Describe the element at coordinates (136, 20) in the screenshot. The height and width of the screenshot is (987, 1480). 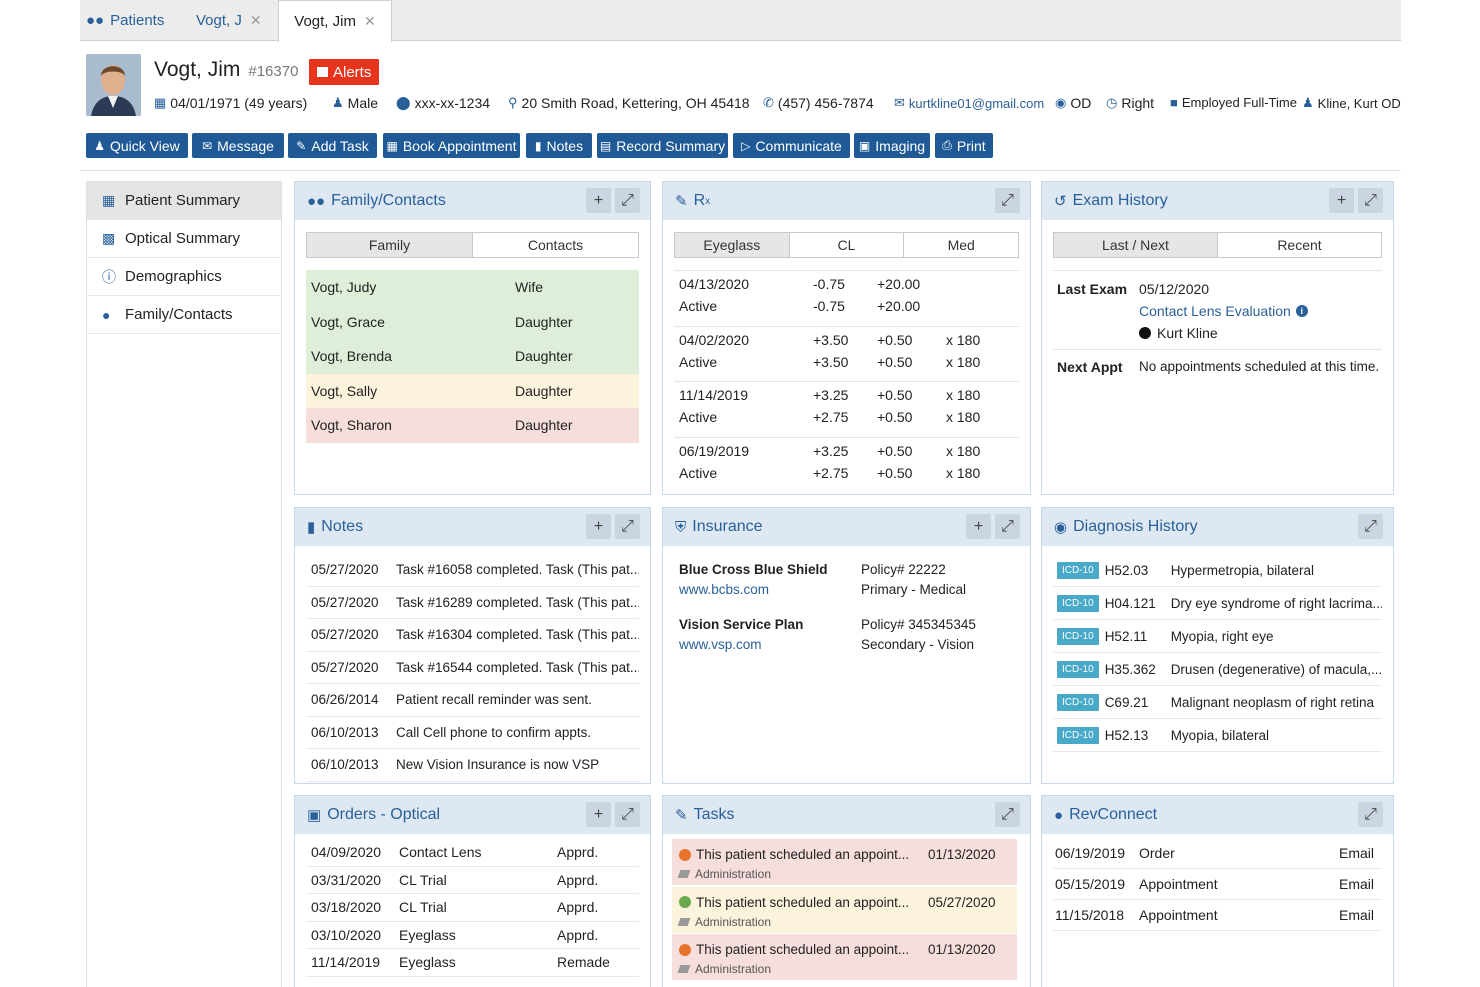
I see `tab-patients: ●● Patients` at that location.